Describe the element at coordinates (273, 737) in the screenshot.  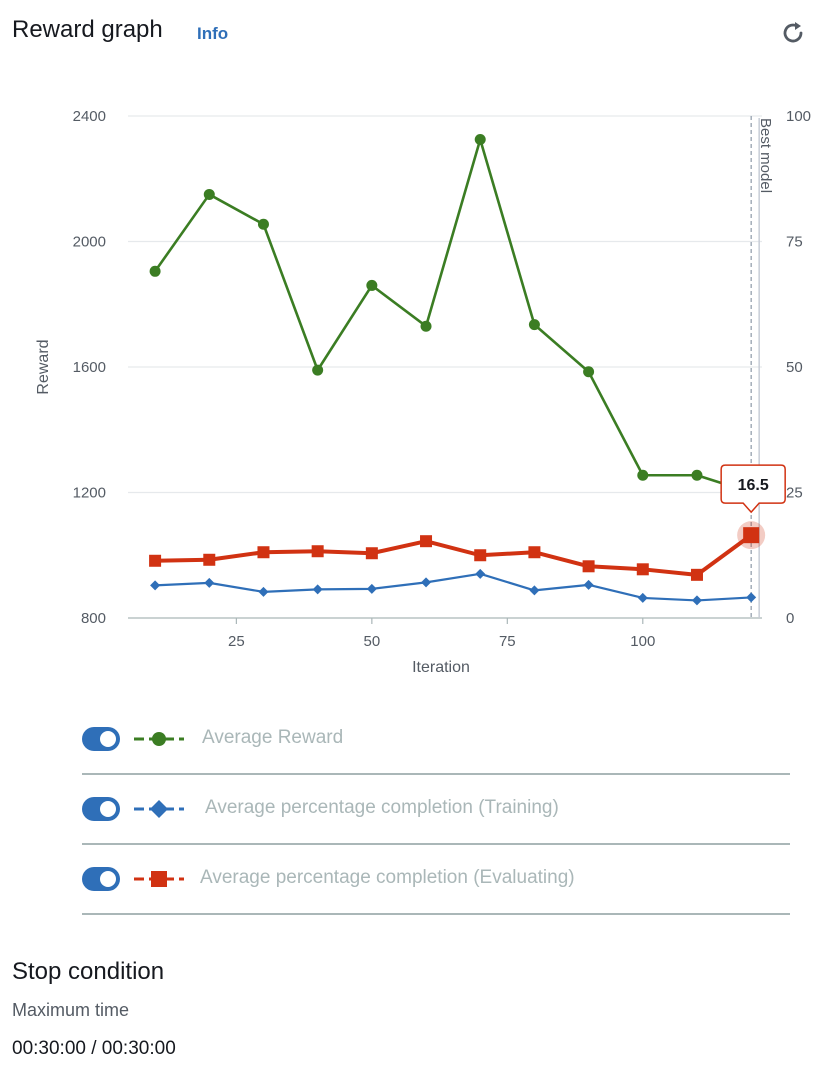
I see `legend-label: Average Reward` at that location.